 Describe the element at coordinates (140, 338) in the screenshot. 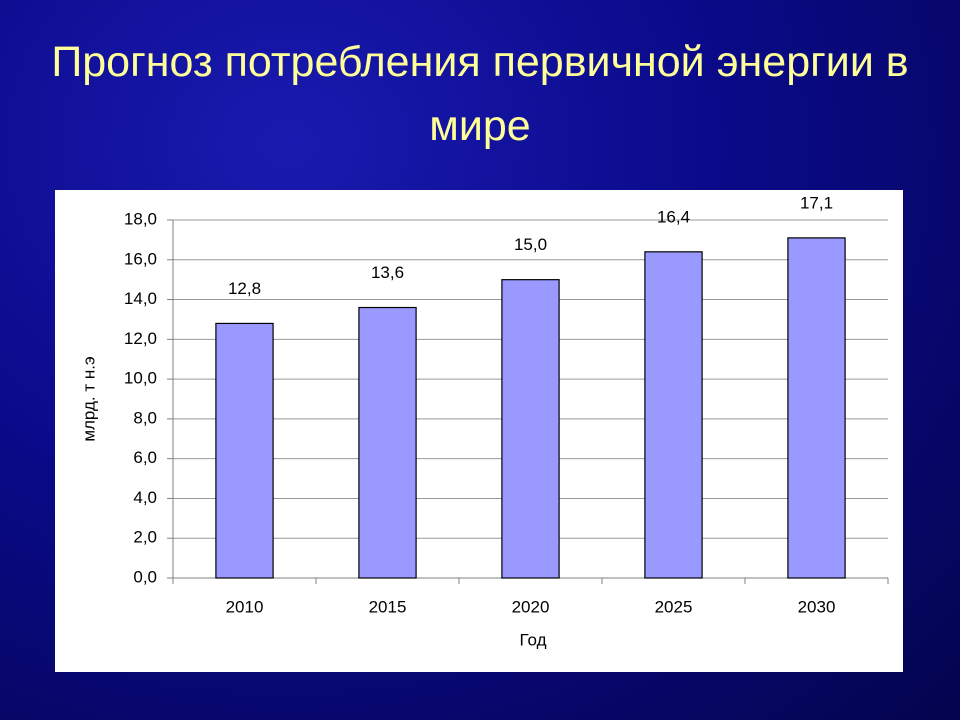

I see `y-tick-label: 12,0` at that location.